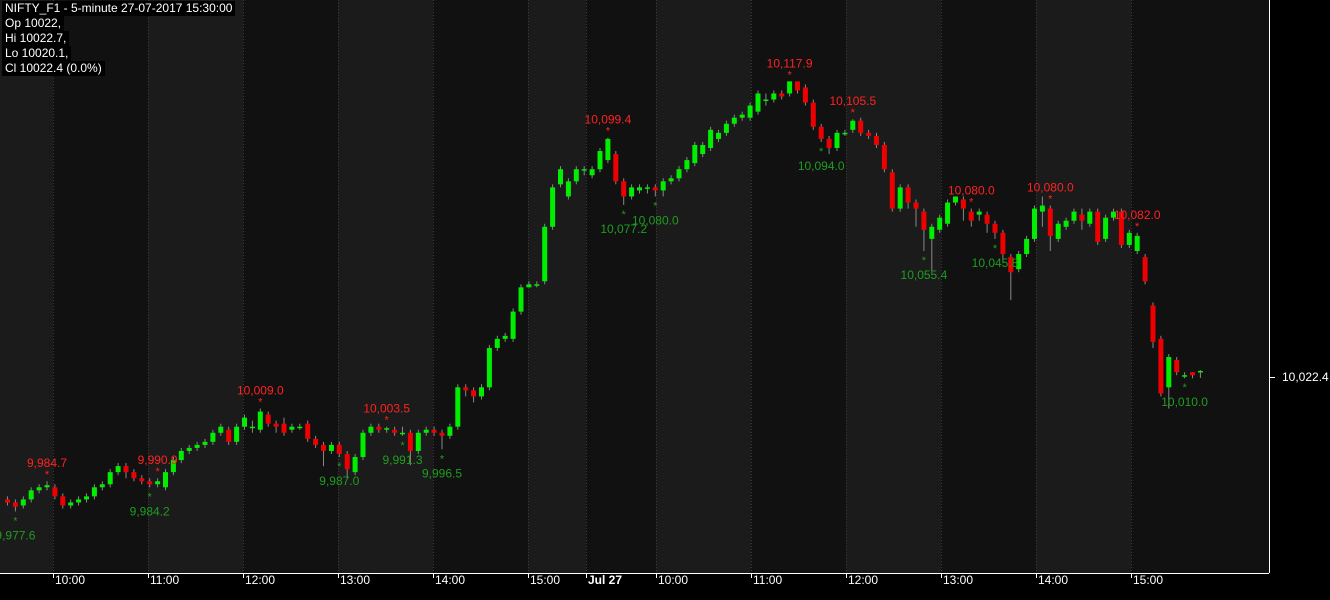  Describe the element at coordinates (924, 275) in the screenshot. I see `low-marker-label: 10,055.4` at that location.